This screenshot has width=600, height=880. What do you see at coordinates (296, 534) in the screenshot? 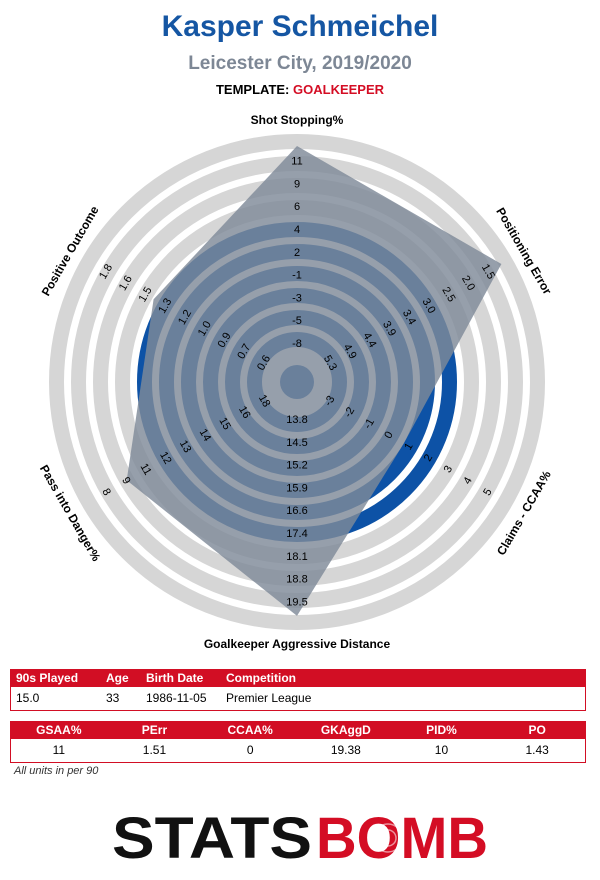
I see `tick-label: 17.4` at bounding box center [296, 534].